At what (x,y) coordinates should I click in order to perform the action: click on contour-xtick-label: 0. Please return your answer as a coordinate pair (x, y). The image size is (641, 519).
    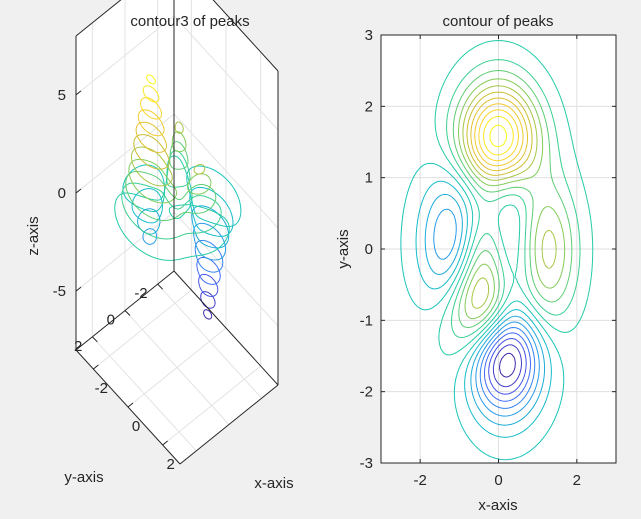
    Looking at the image, I should click on (498, 480).